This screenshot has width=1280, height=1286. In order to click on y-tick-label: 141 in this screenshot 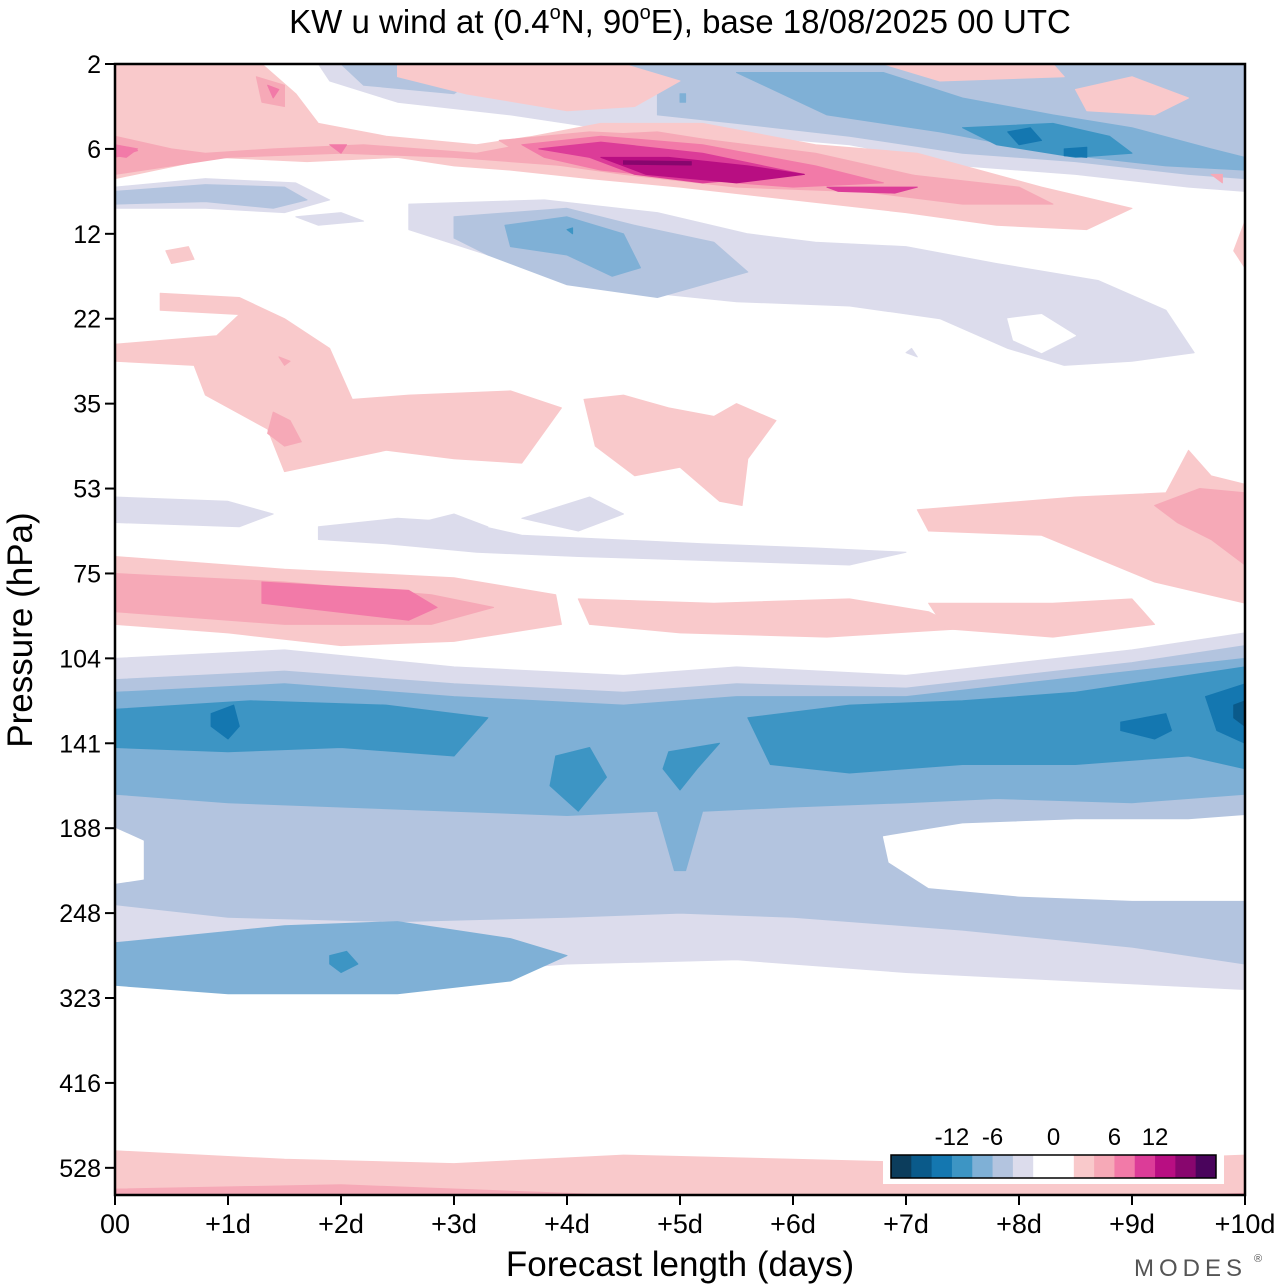, I will do `click(80, 744)`.